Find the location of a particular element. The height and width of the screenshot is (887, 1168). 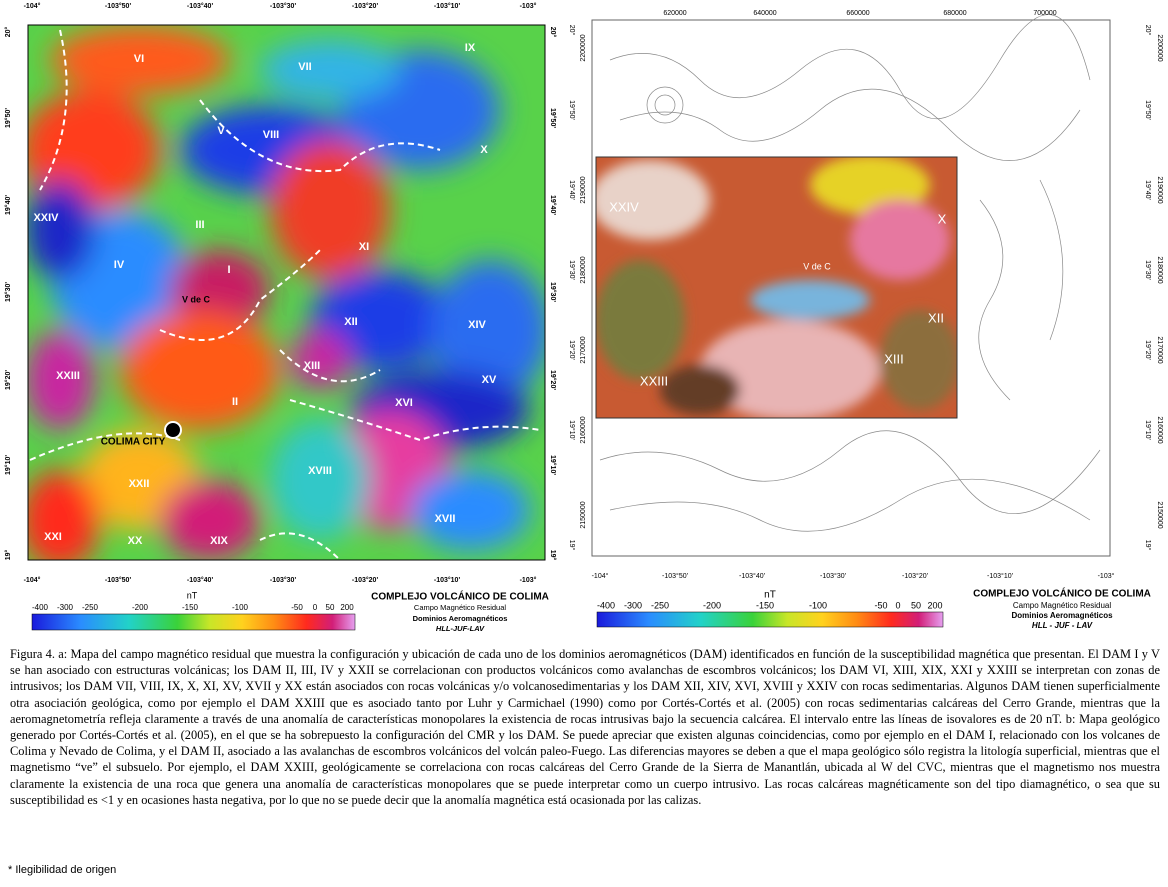

y-tick-label: 2150000 is located at coordinates (1159, 514).